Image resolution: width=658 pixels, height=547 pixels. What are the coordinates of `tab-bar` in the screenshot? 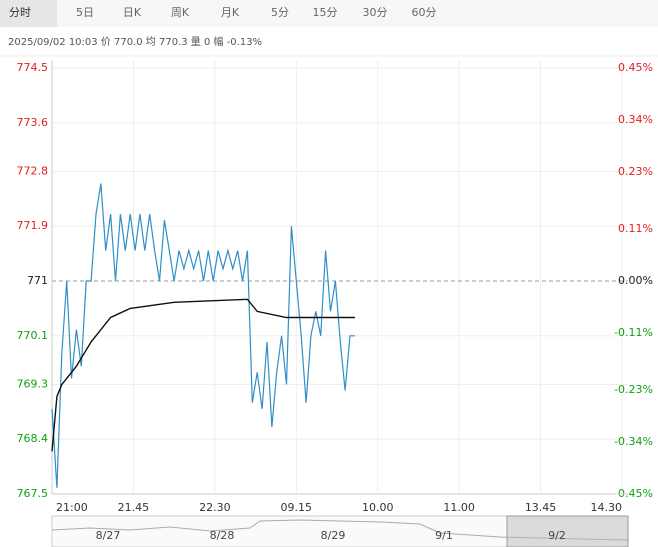 It's located at (329, 13).